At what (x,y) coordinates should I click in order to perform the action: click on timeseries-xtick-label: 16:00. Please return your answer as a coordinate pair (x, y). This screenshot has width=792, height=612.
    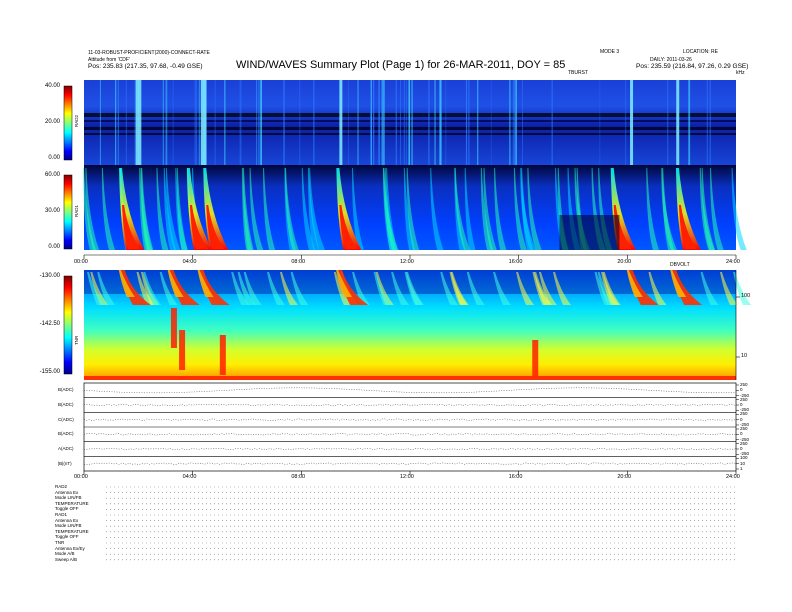
    Looking at the image, I should click on (515, 477).